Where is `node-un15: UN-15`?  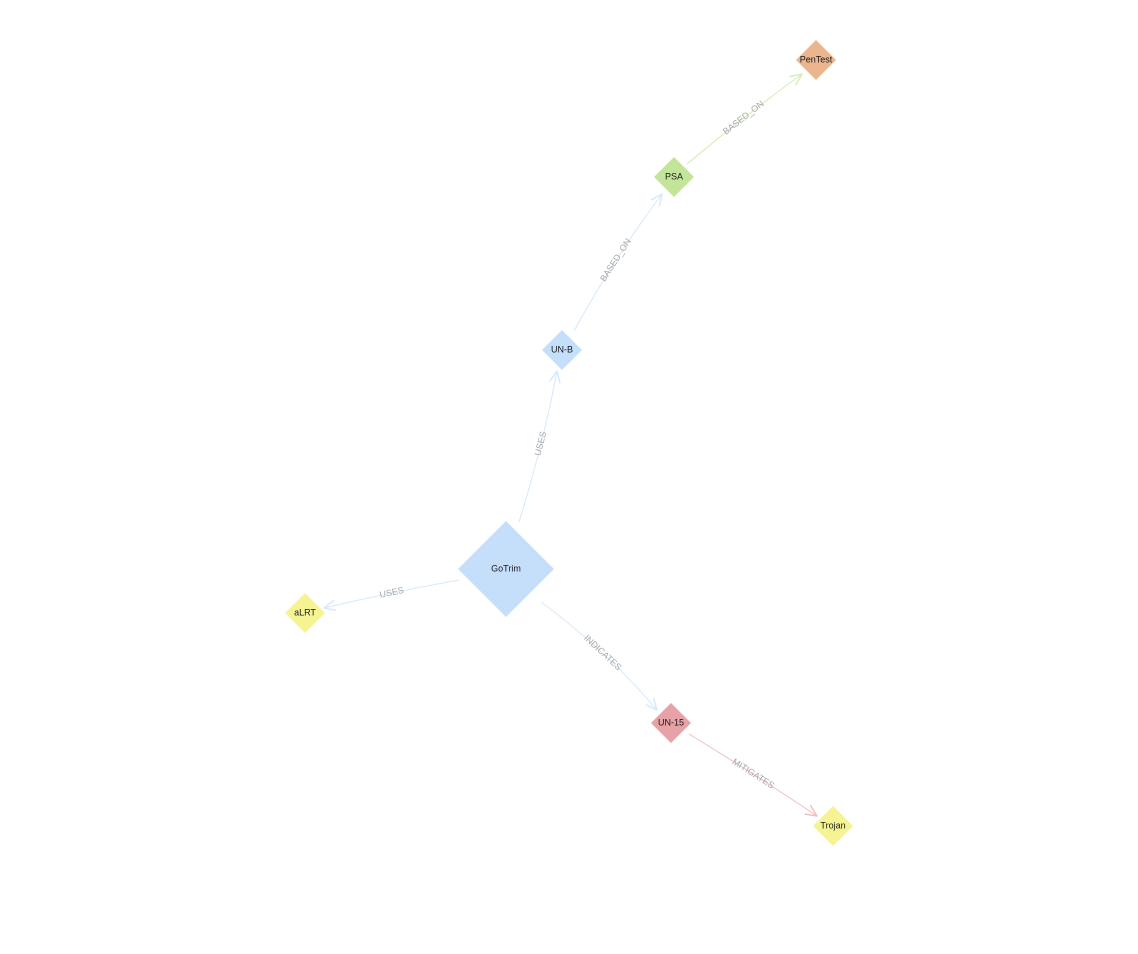 node-un15: UN-15 is located at coordinates (671, 723).